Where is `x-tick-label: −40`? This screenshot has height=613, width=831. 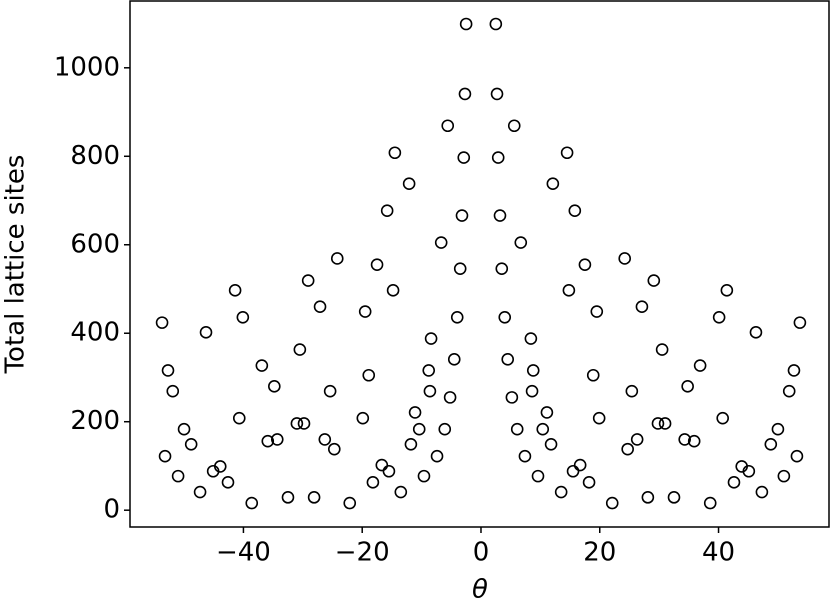 x-tick-label: −40 is located at coordinates (243, 553).